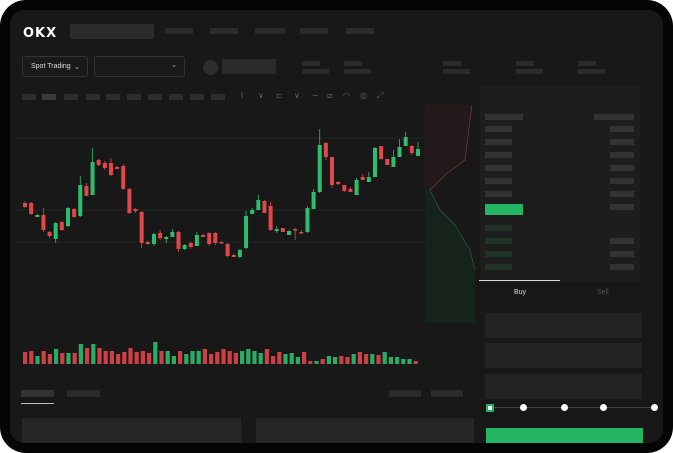 This screenshot has height=453, width=673. What do you see at coordinates (520, 292) in the screenshot?
I see `buy-tab: Buy` at bounding box center [520, 292].